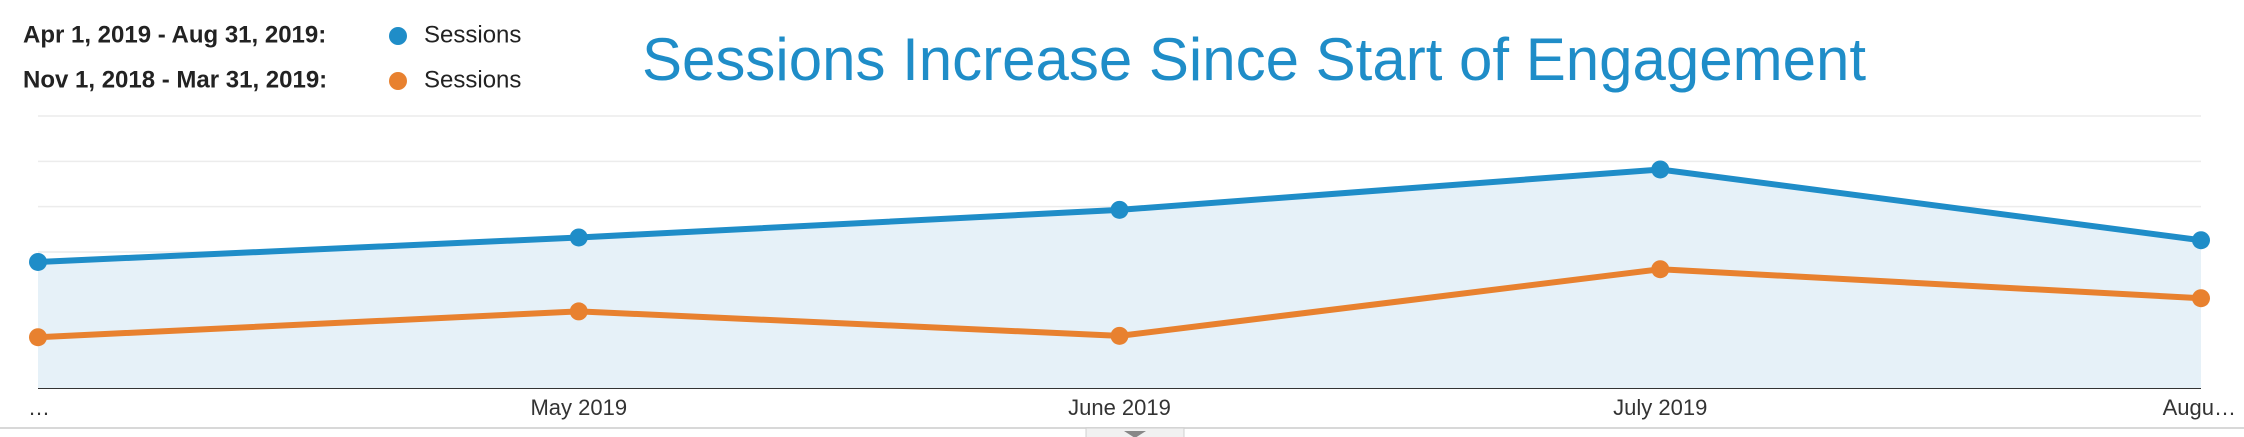  I want to click on legend-period: Apr 1, 2019 - Aug 31, 2019:, so click(174, 34).